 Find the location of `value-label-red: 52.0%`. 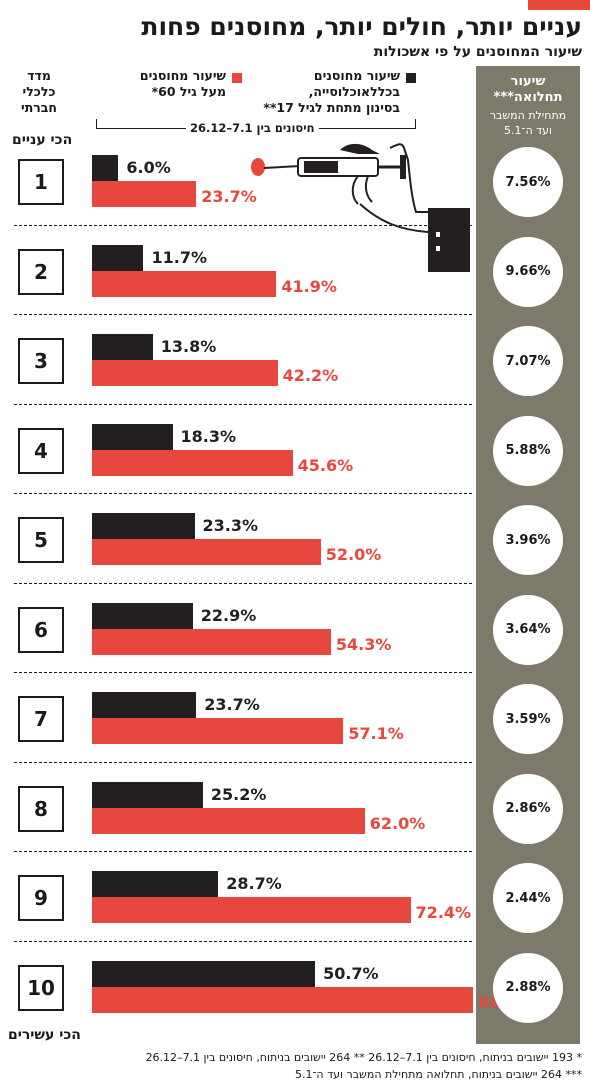

value-label-red: 52.0% is located at coordinates (353, 554).